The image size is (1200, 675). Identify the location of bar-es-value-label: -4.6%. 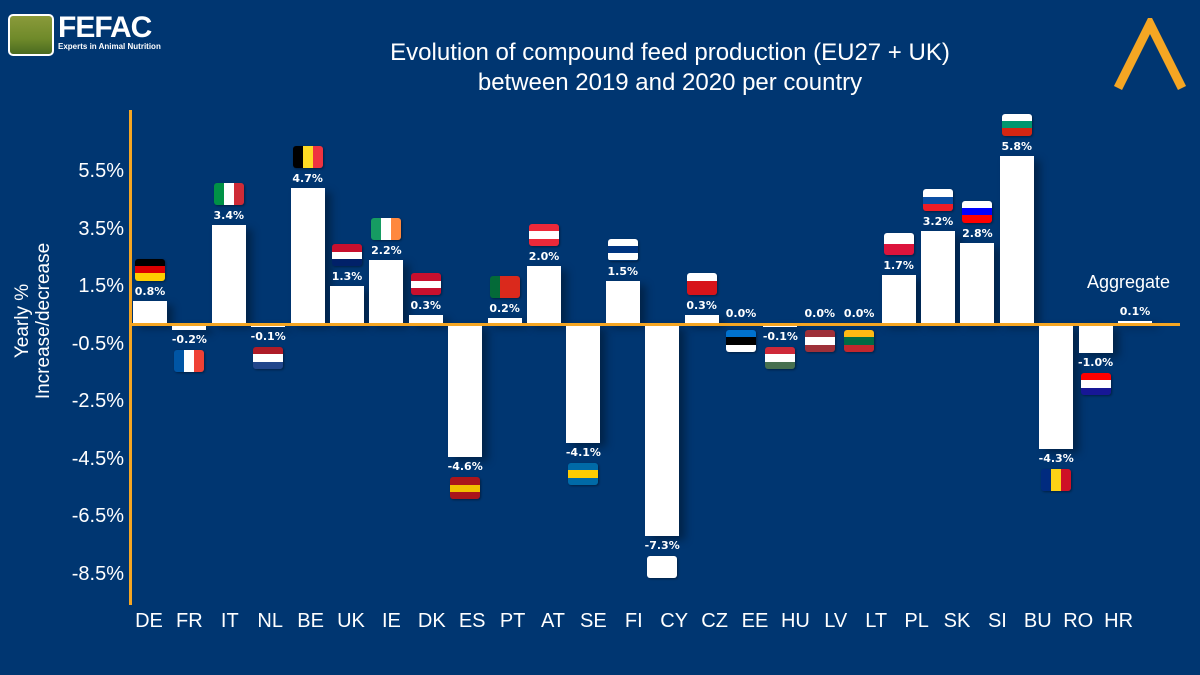
(465, 467).